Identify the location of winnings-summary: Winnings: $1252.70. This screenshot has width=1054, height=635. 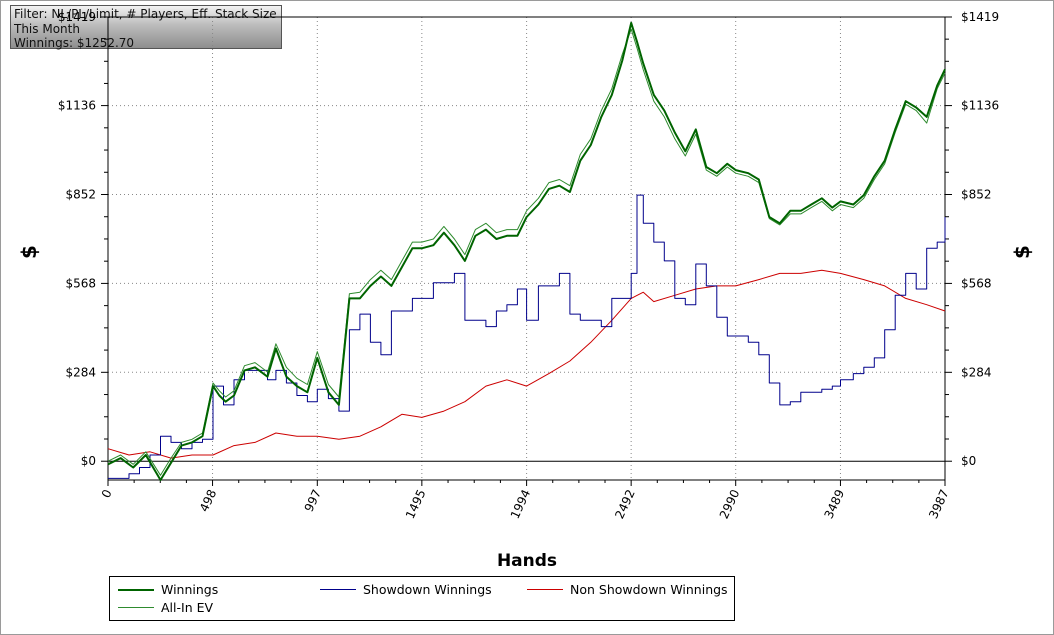
(74, 43).